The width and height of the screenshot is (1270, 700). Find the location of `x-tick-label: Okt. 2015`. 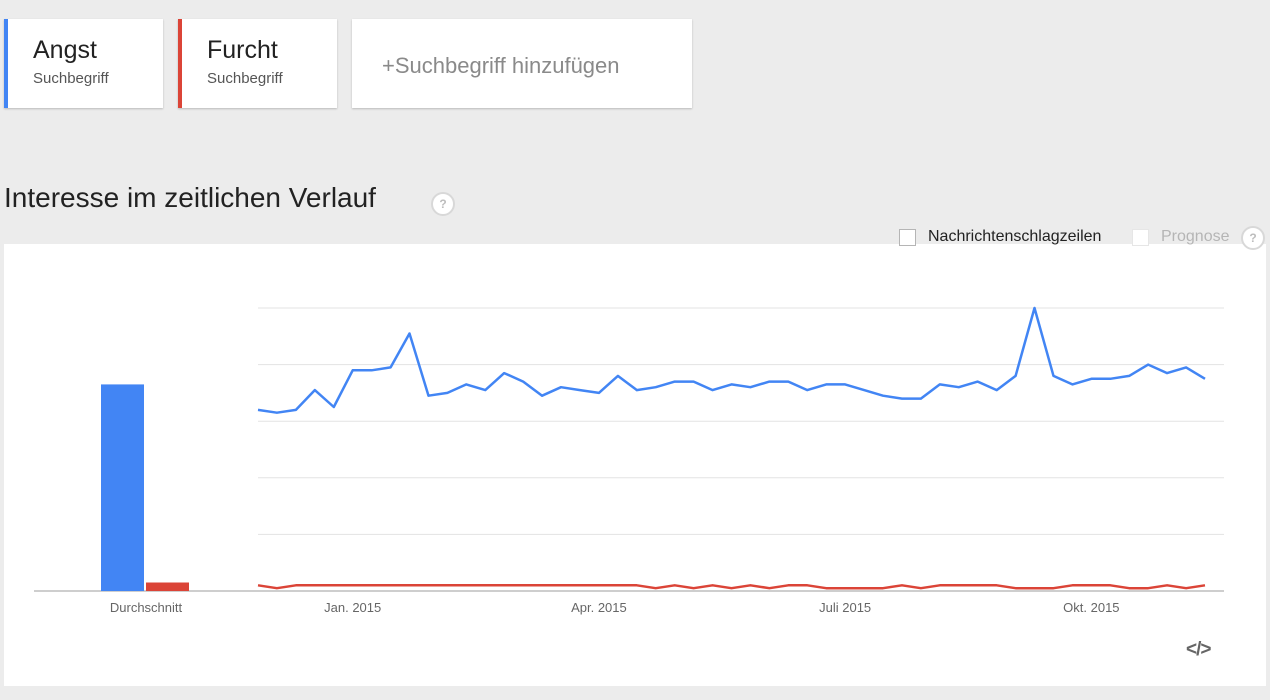

x-tick-label: Okt. 2015 is located at coordinates (1091, 607).